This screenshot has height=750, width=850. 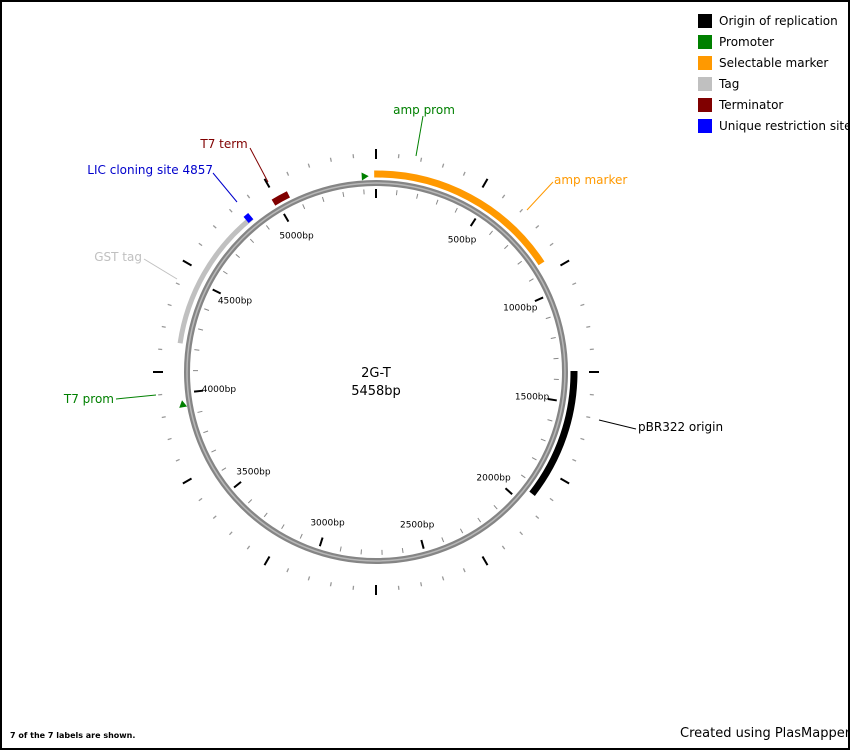 I want to click on feature-label: LIC cloning site 4857, so click(x=150, y=170).